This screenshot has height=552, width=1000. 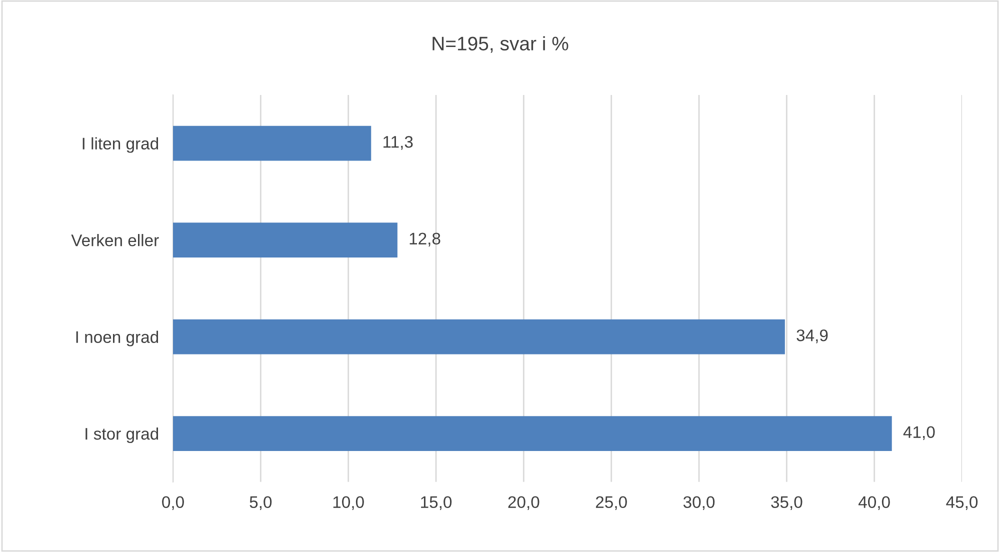 What do you see at coordinates (874, 503) in the screenshot?
I see `x-tick-label: 40,0` at bounding box center [874, 503].